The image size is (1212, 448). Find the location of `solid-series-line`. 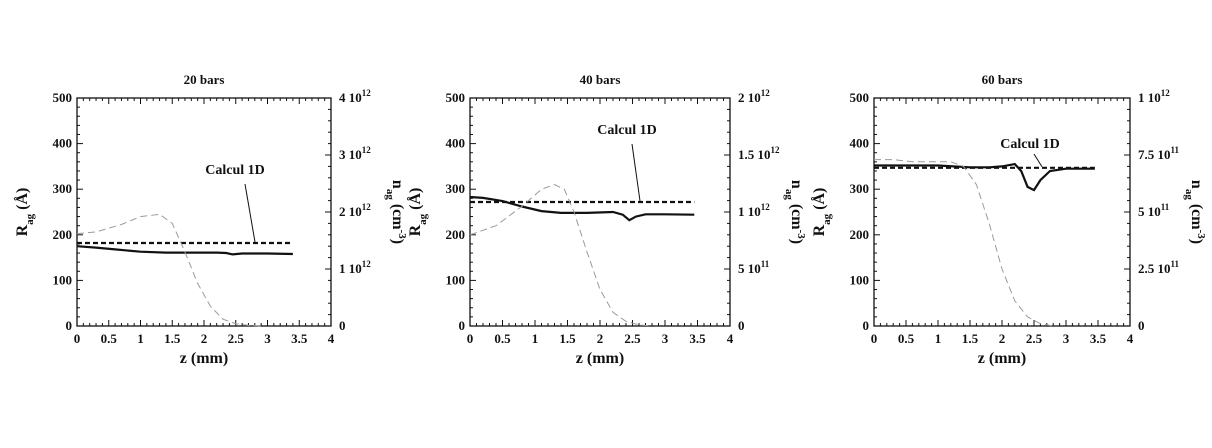

solid-series-line is located at coordinates (582, 208).